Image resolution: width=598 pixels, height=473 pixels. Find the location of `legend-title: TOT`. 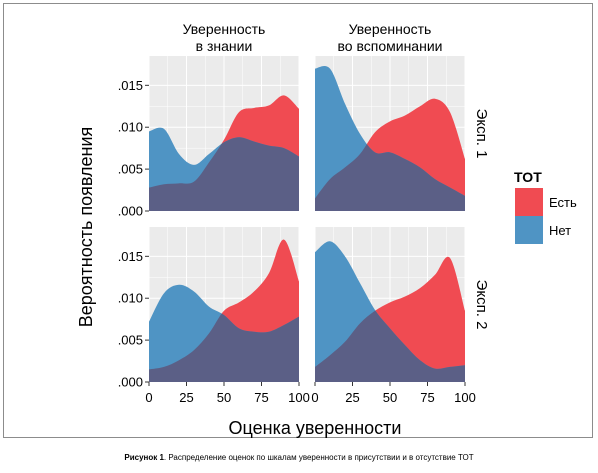

legend-title: TOT is located at coordinates (528, 177).